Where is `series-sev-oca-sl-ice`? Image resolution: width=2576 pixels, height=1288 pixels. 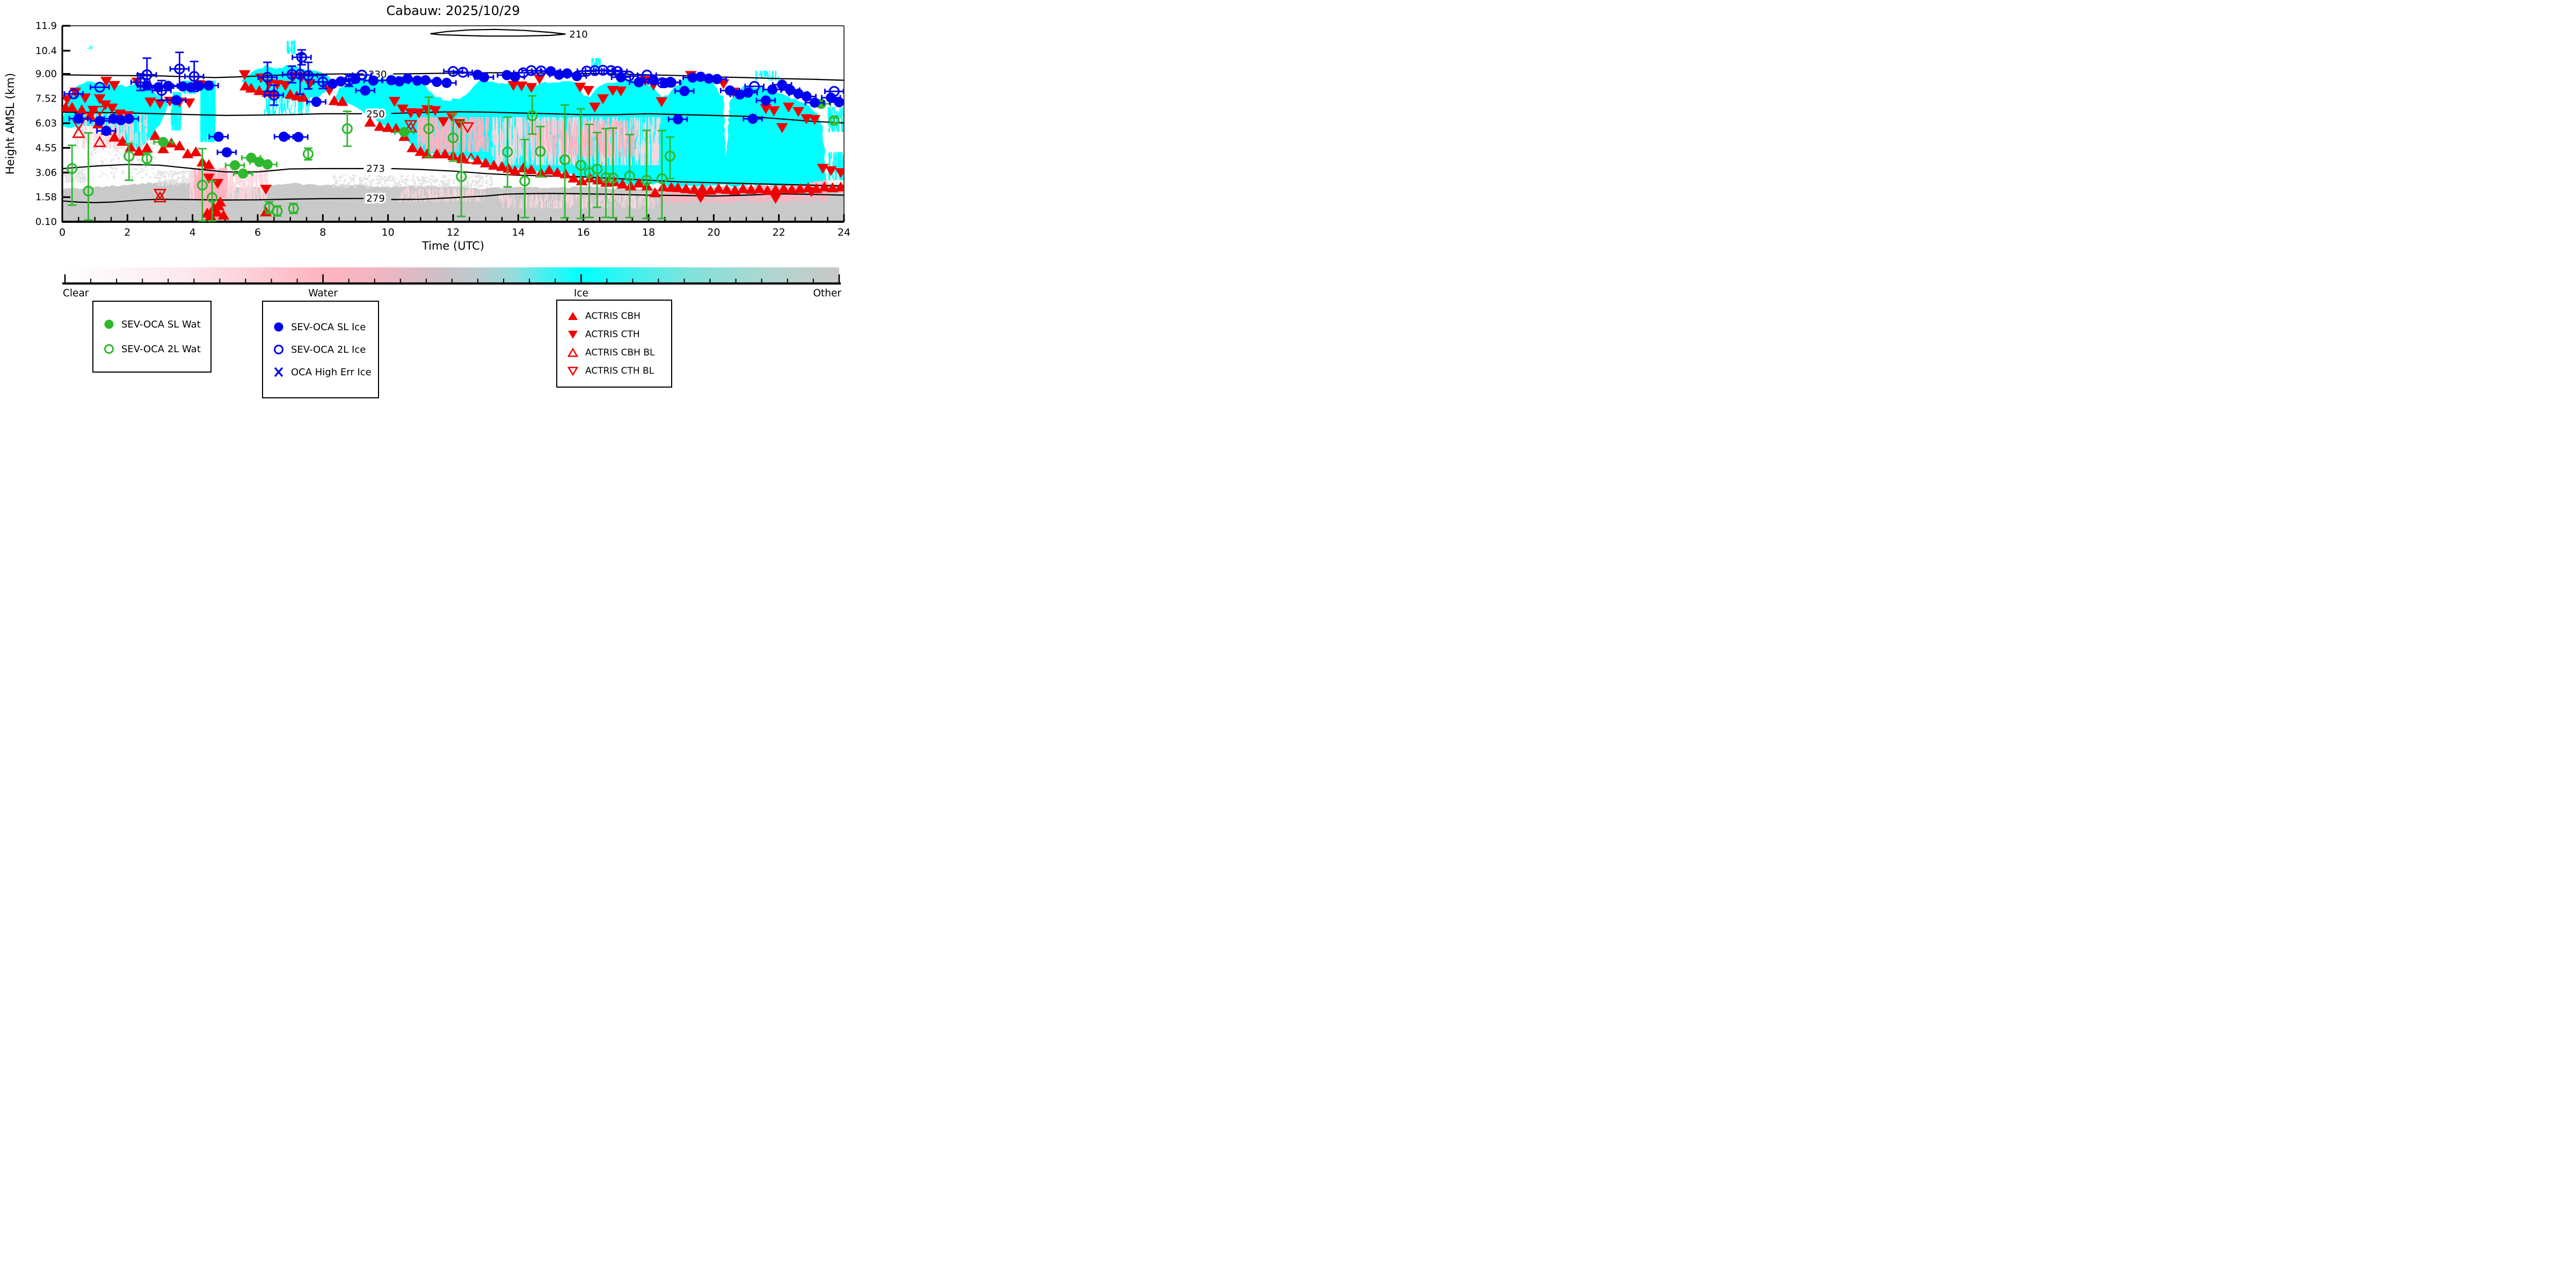 series-sev-oca-sl-ice is located at coordinates (456, 112).